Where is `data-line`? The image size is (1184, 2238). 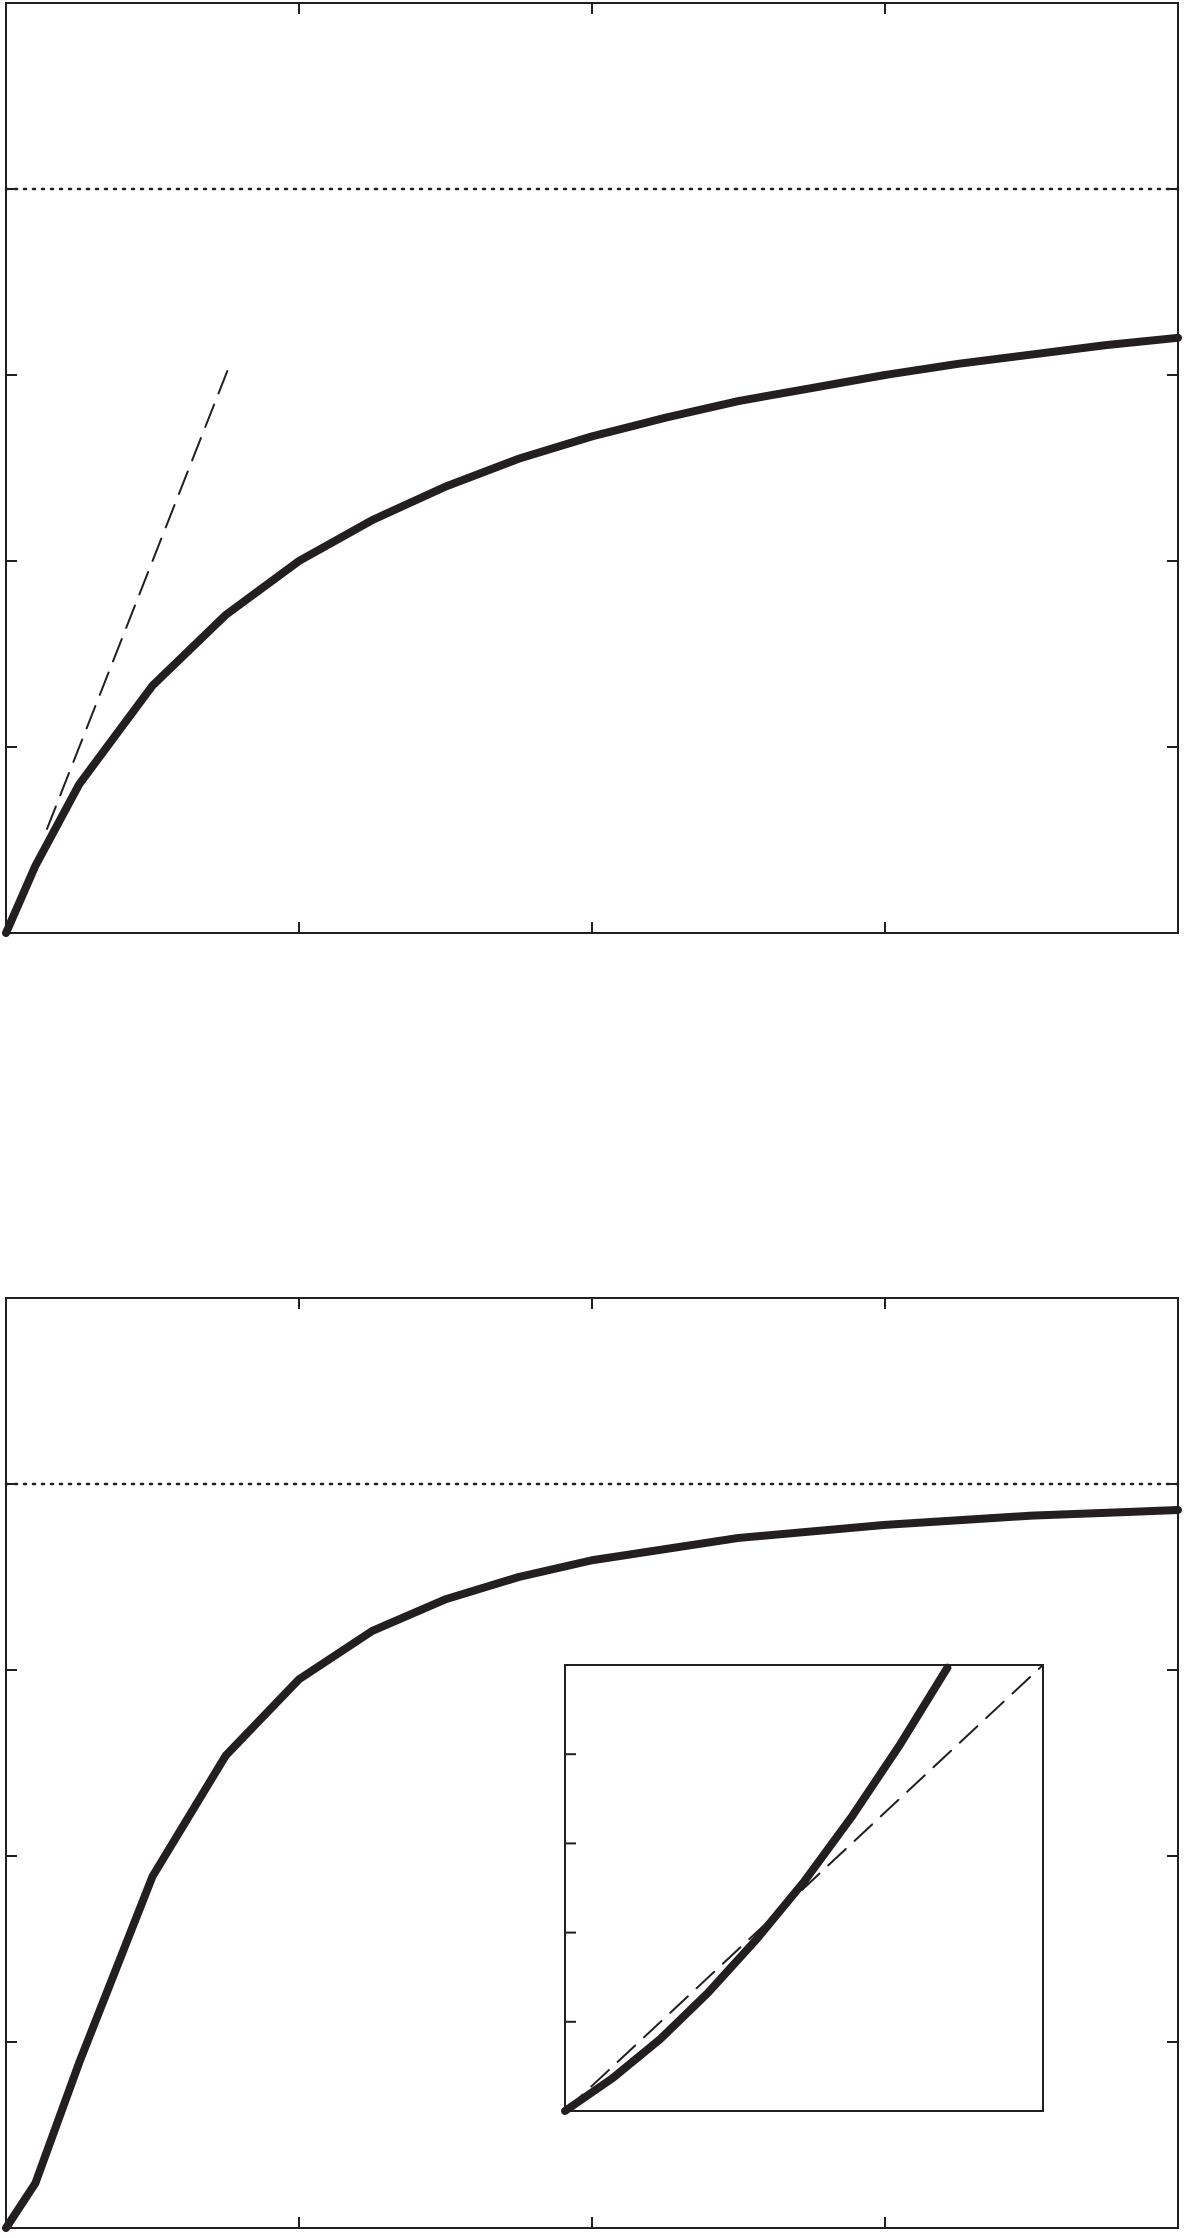
data-line is located at coordinates (756, 1889).